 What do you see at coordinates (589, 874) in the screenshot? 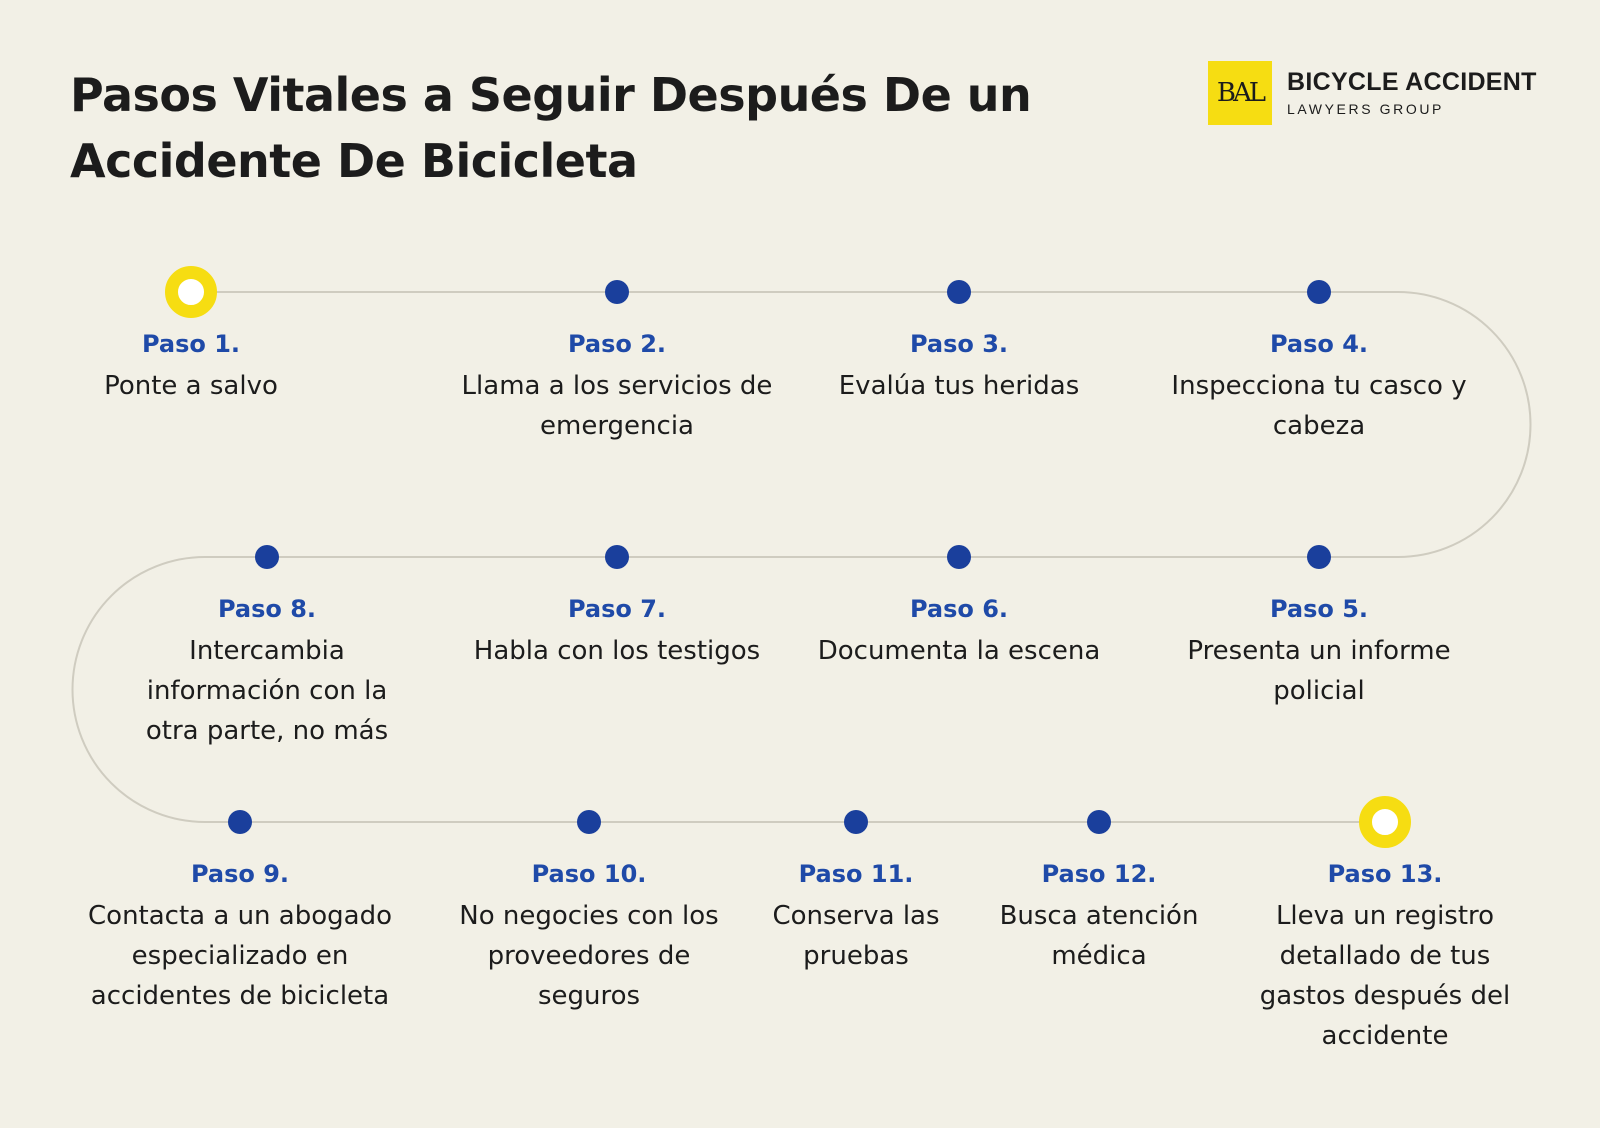
I see `step-10-title: Paso 10.` at bounding box center [589, 874].